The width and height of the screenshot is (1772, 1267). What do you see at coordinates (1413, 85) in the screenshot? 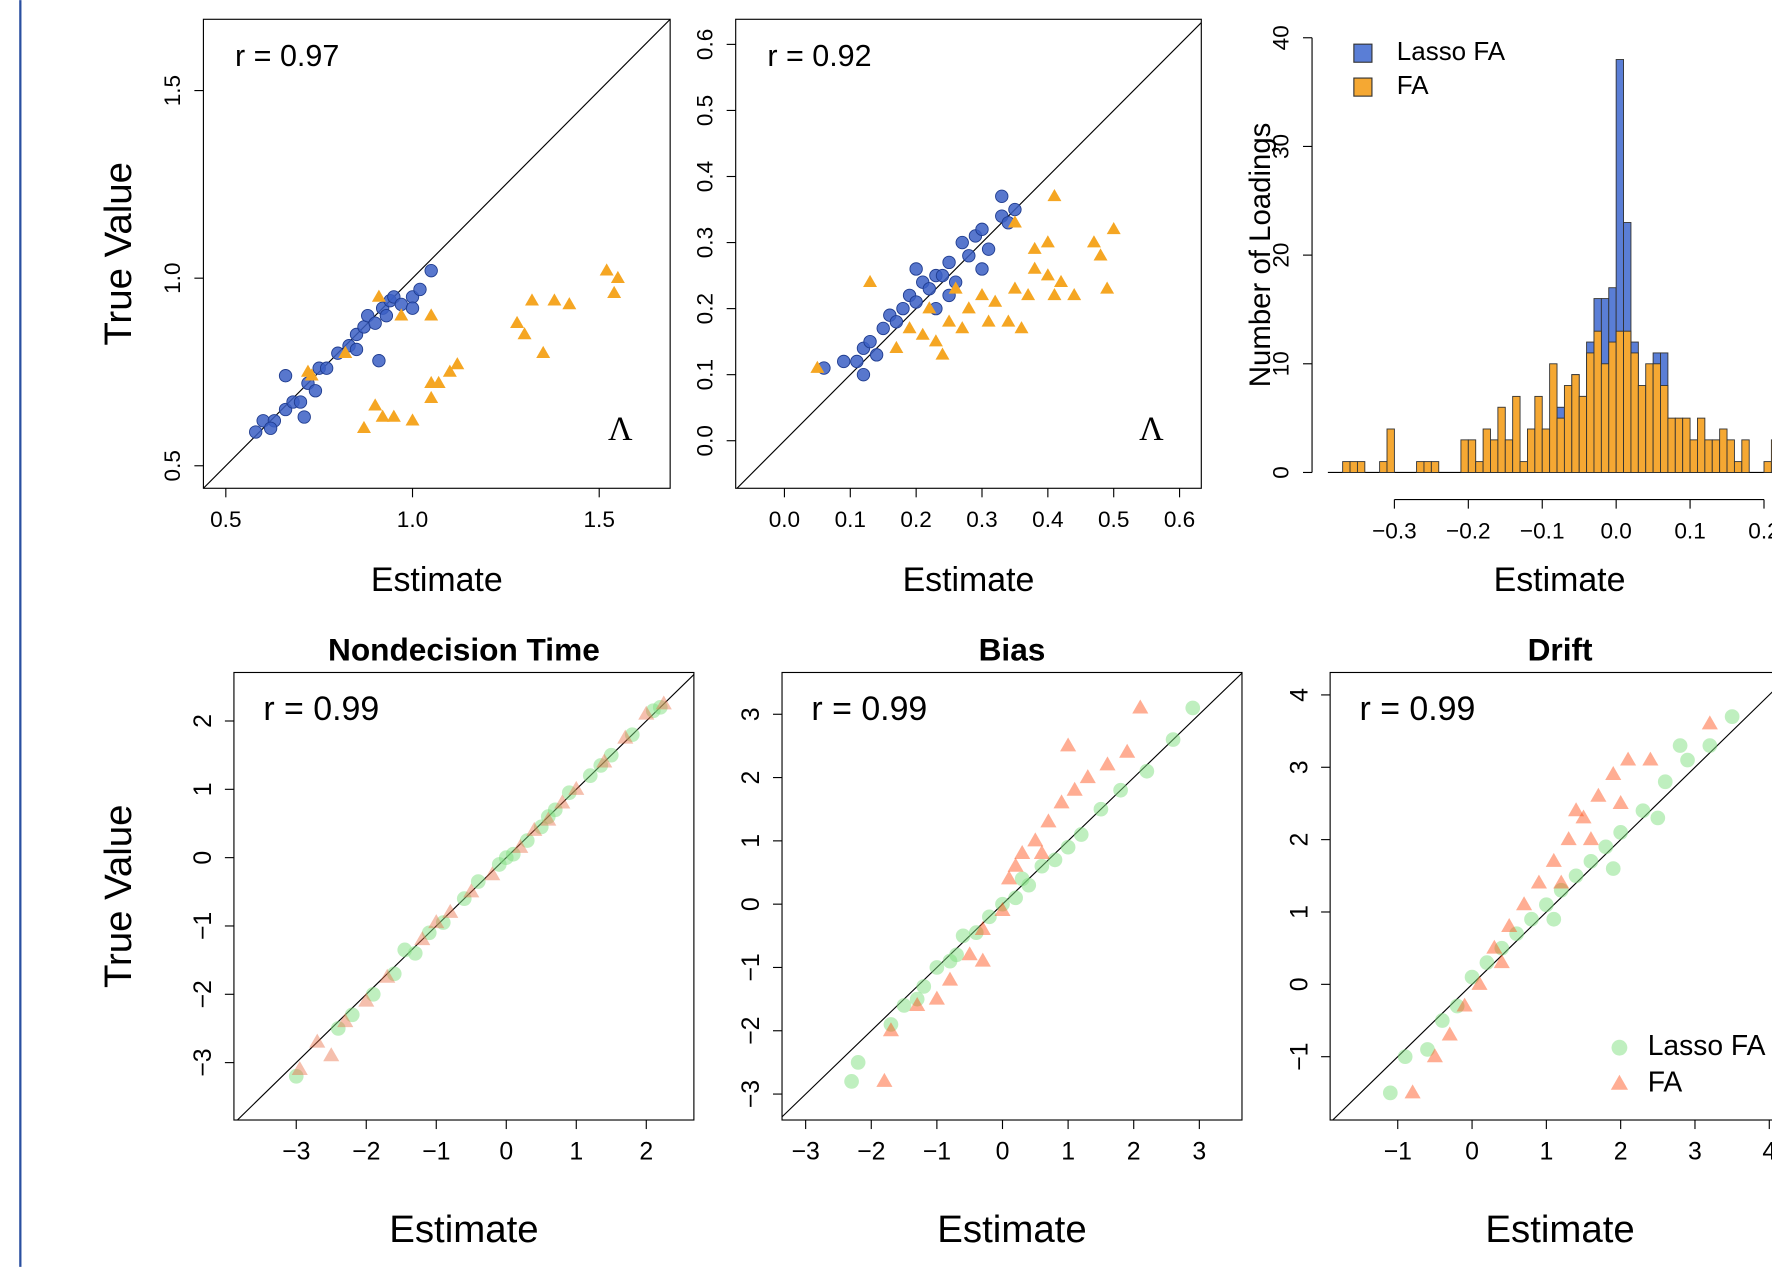
I see `legend-label: FA` at bounding box center [1413, 85].